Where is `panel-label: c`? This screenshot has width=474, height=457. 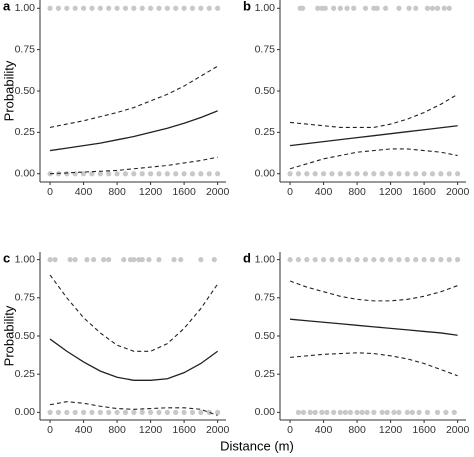
panel-label: c is located at coordinates (6, 257).